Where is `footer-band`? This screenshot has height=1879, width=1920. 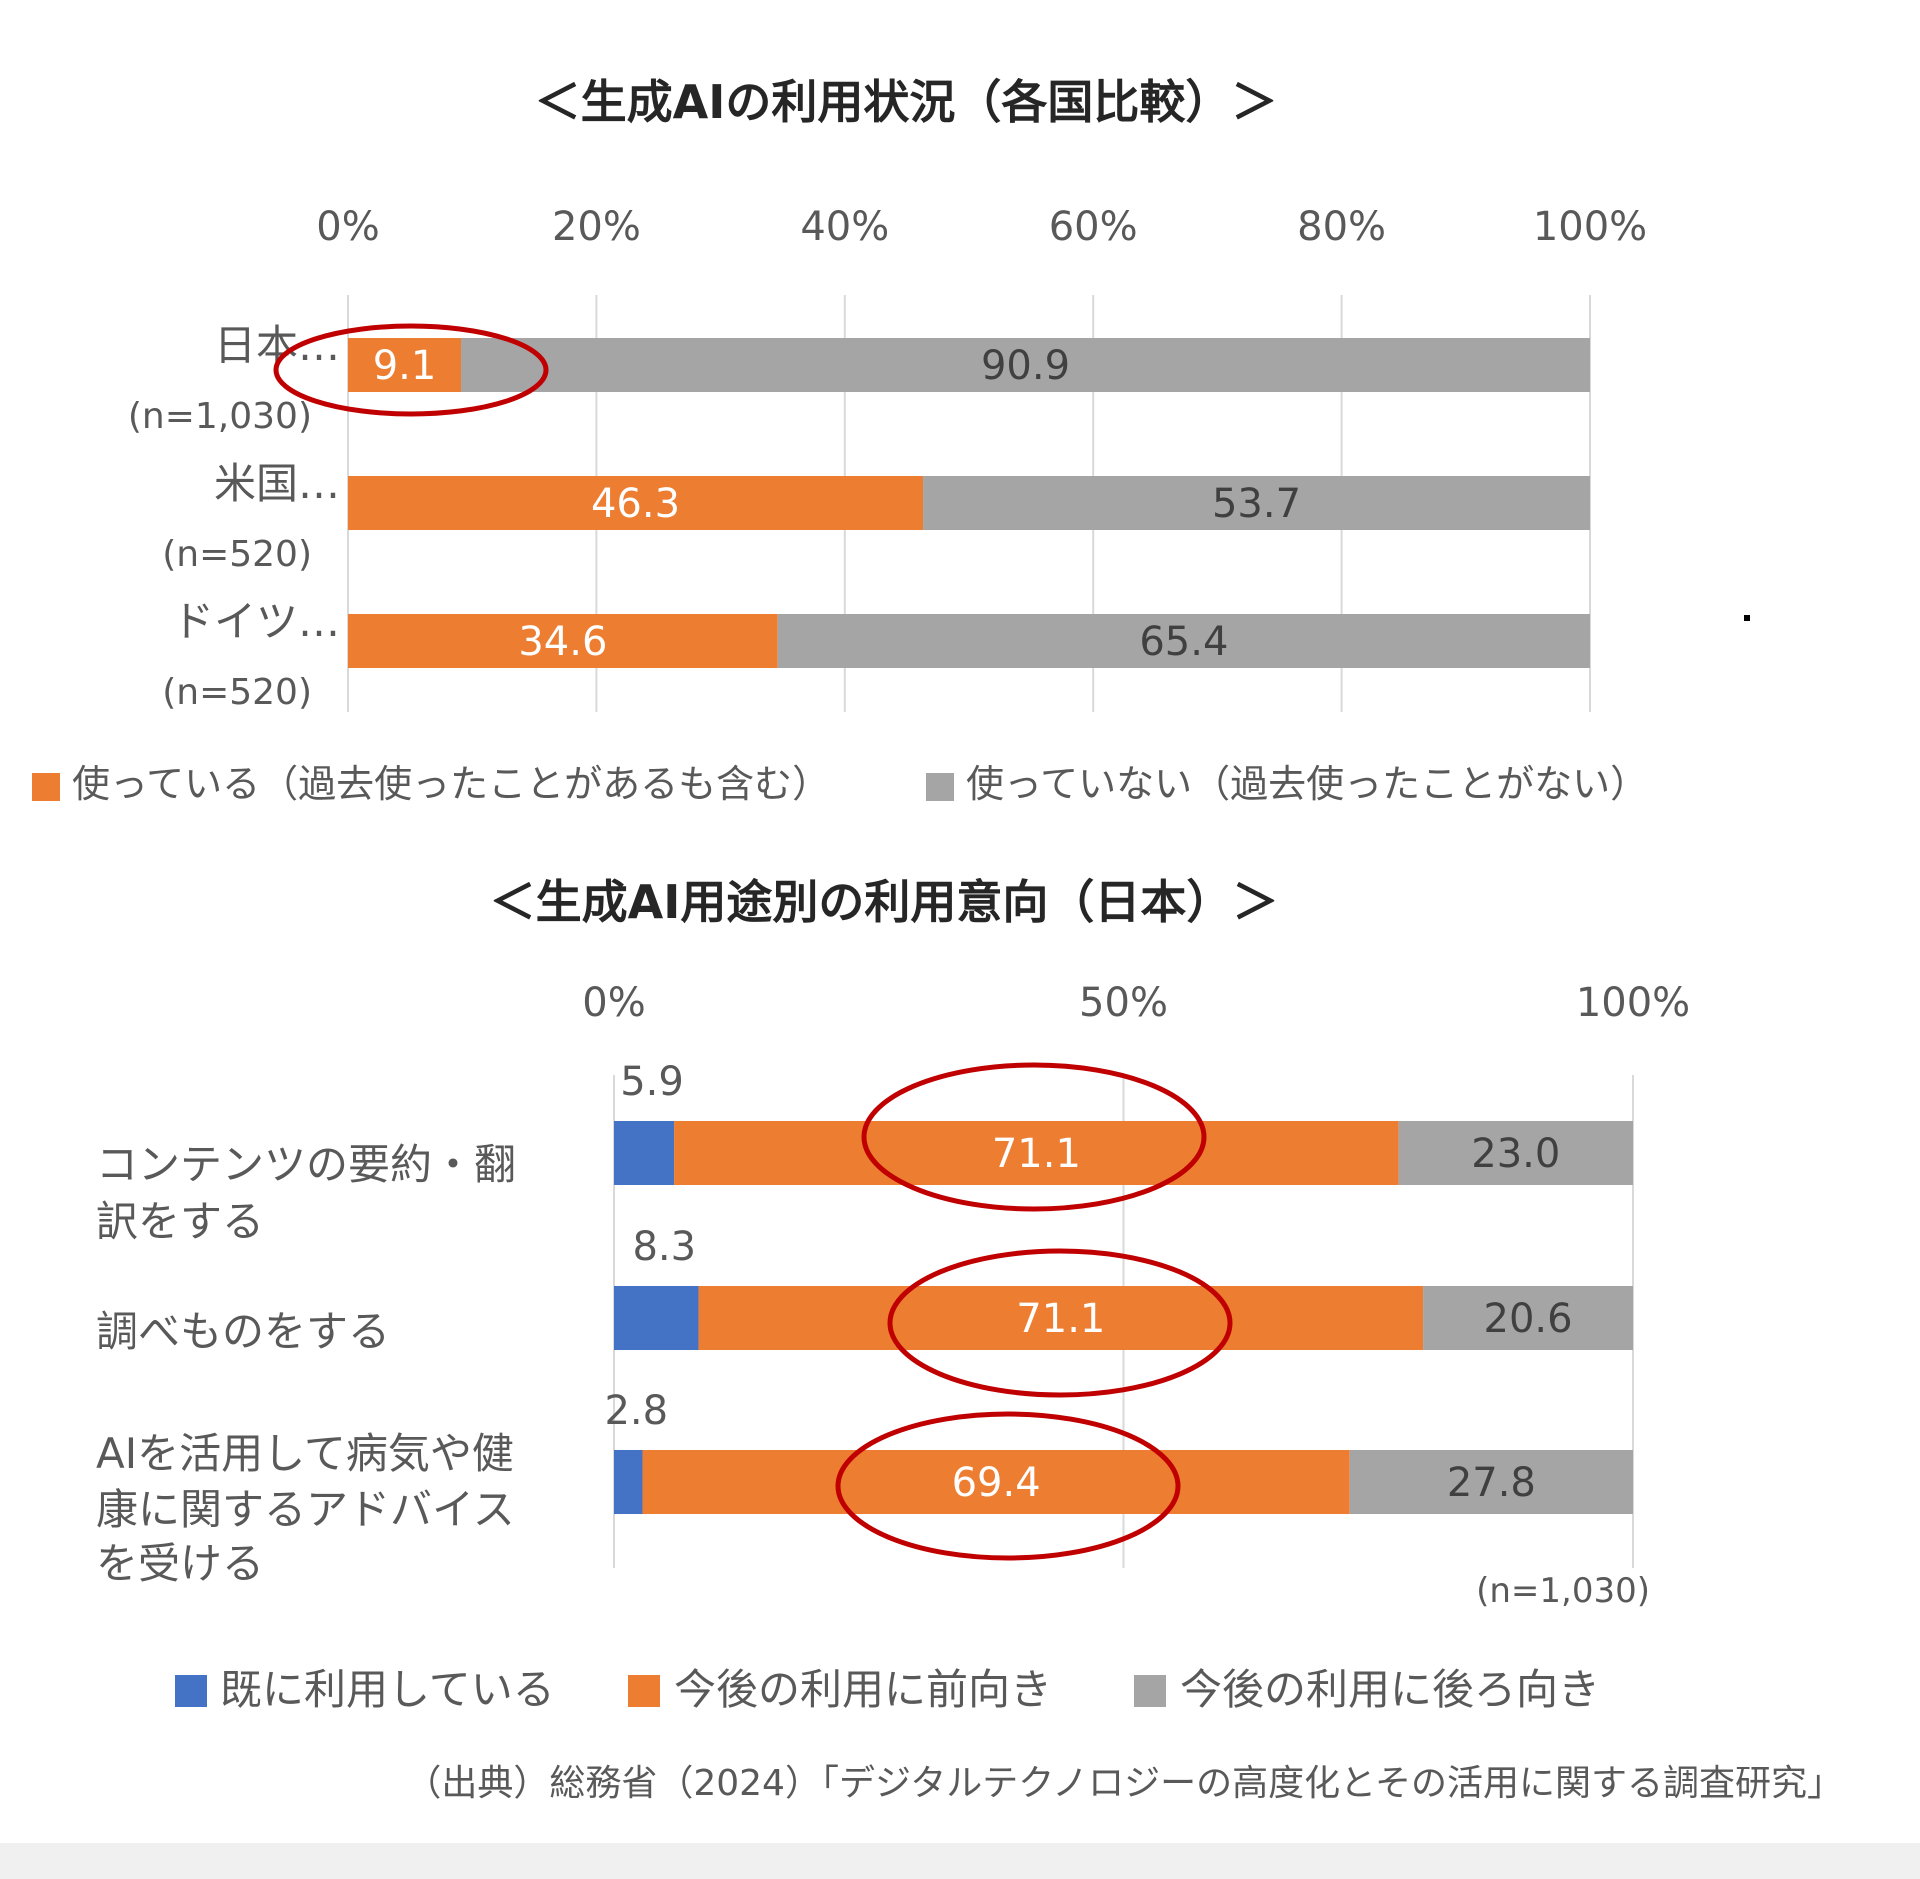 footer-band is located at coordinates (960, 1861).